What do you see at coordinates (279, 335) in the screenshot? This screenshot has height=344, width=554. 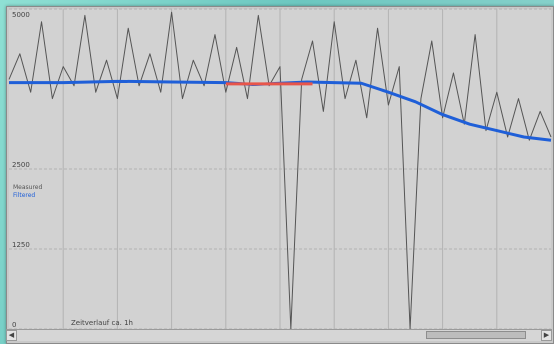 I see `horizontal-scrollbar: ◀ ▶` at bounding box center [279, 335].